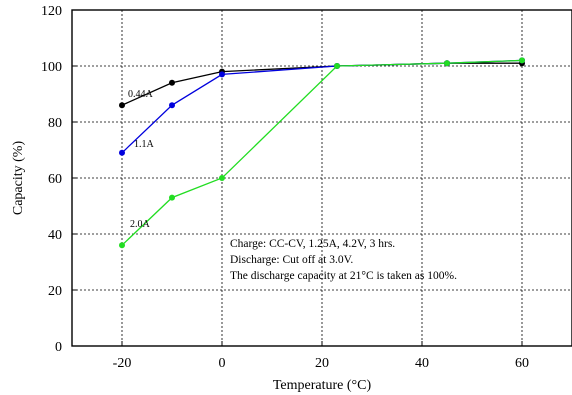 Image resolution: width=572 pixels, height=395 pixels. Describe the element at coordinates (122, 363) in the screenshot. I see `x-tick-label: -20` at that location.